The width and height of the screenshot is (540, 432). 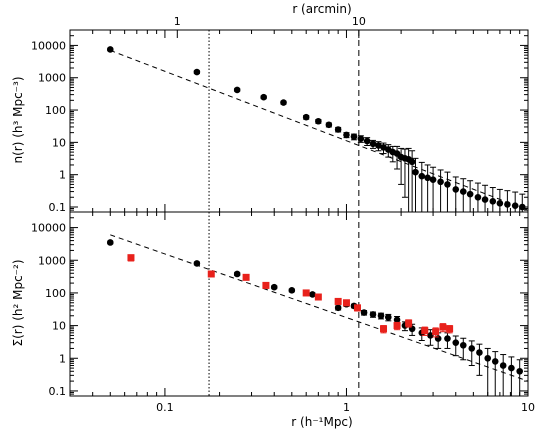 I want to click on top-panel-ylabel: n(r) (h³ Mpc⁻³), so click(x=18, y=119).